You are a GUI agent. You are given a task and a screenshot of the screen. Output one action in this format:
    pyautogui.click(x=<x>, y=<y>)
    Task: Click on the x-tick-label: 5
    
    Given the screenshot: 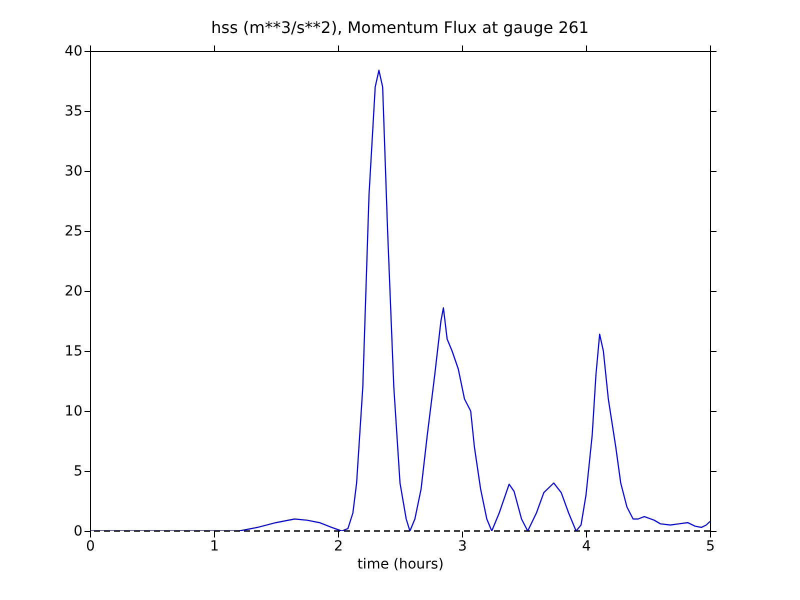 What is the action you would take?
    pyautogui.click(x=710, y=546)
    